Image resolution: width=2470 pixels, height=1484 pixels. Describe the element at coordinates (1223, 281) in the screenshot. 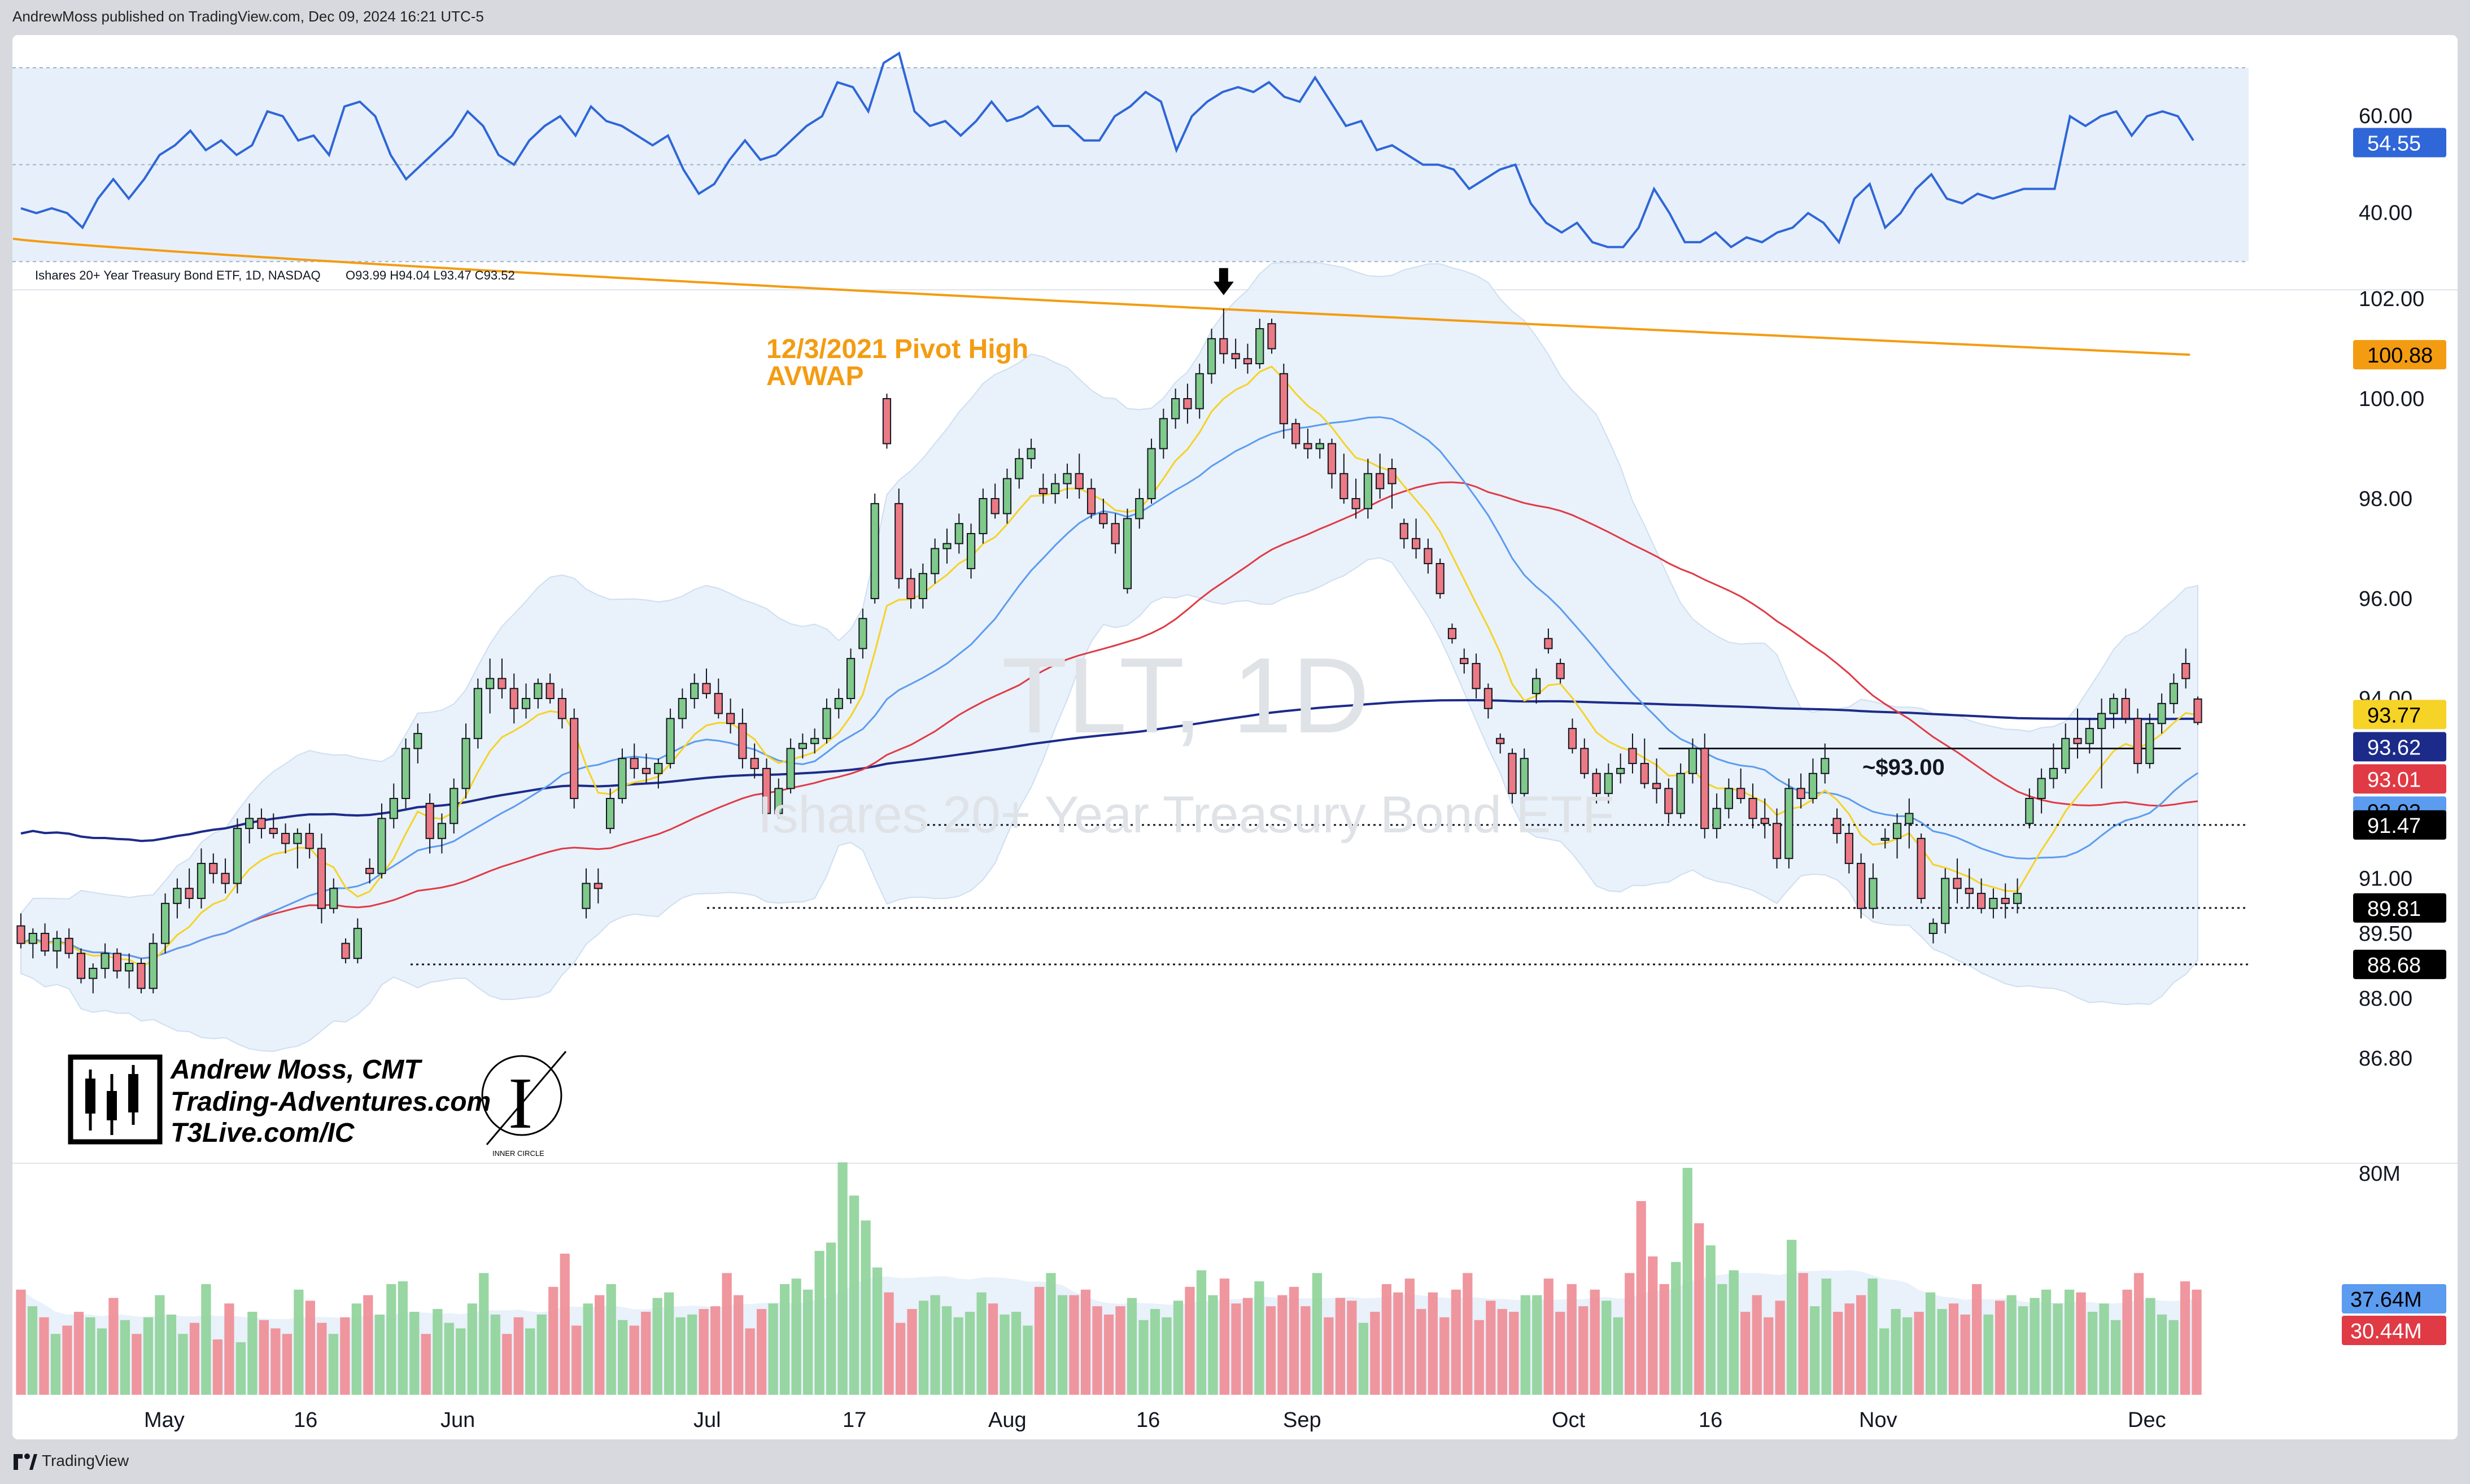

I see `pivot-arrow-icon` at that location.